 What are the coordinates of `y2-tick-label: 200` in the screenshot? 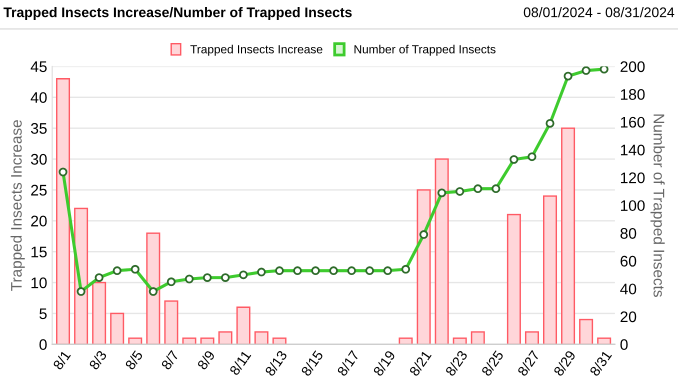 It's located at (632, 66).